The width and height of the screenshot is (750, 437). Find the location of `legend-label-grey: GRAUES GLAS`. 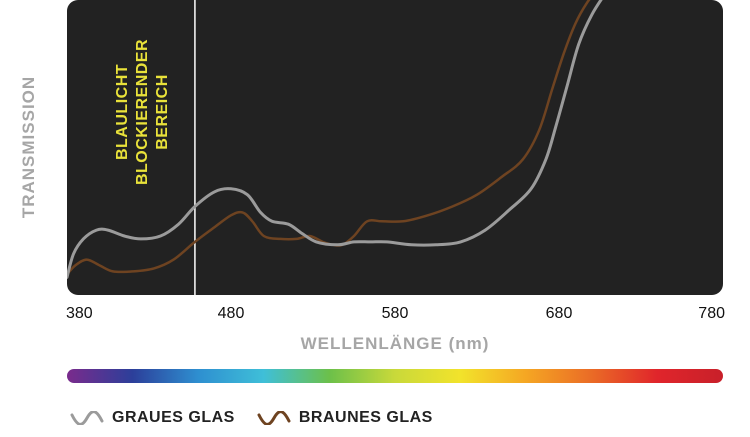

legend-label-grey: GRAUES GLAS is located at coordinates (173, 417).